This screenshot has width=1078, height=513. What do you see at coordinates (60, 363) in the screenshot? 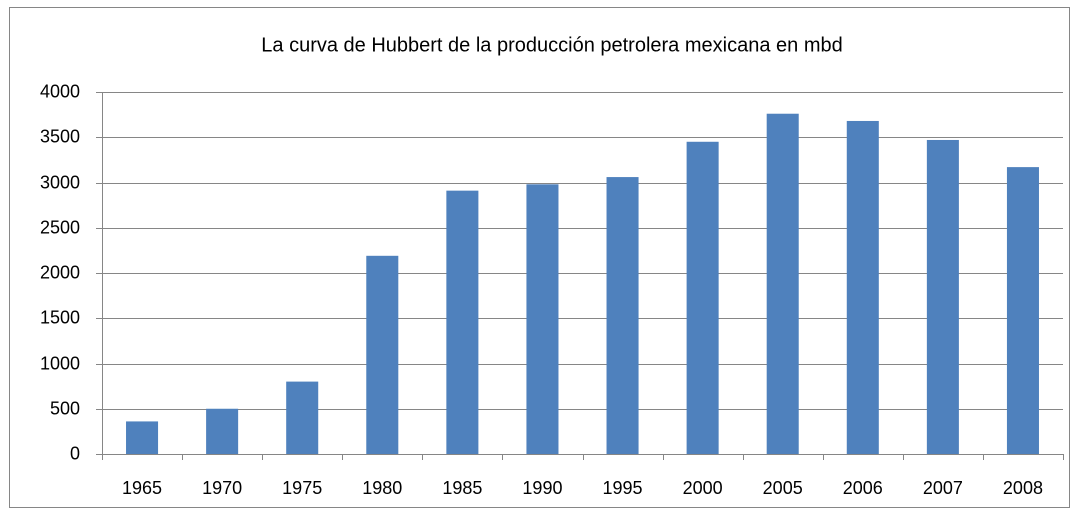
I see `y-tick-label: 1000` at bounding box center [60, 363].